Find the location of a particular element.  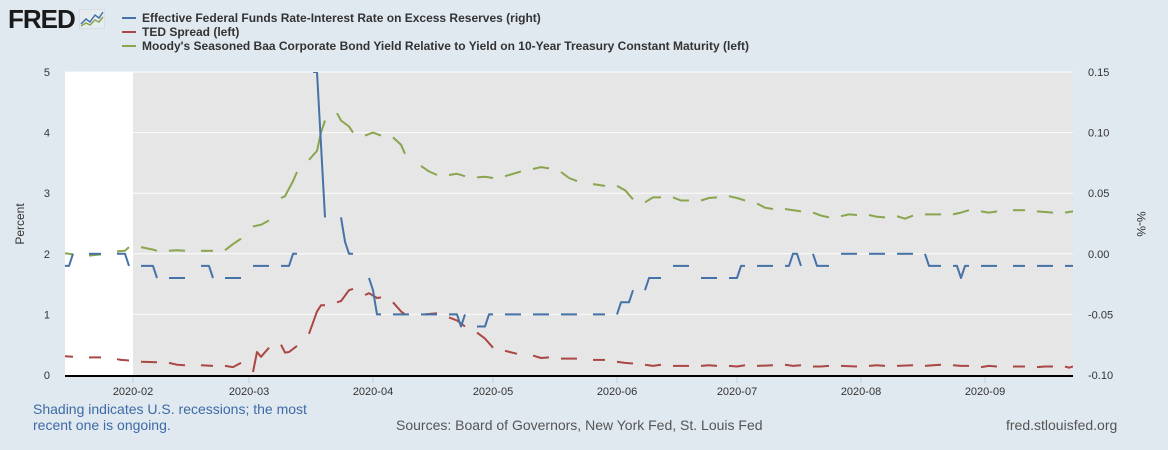

y-tick-label-right: -0.05 is located at coordinates (1100, 315).